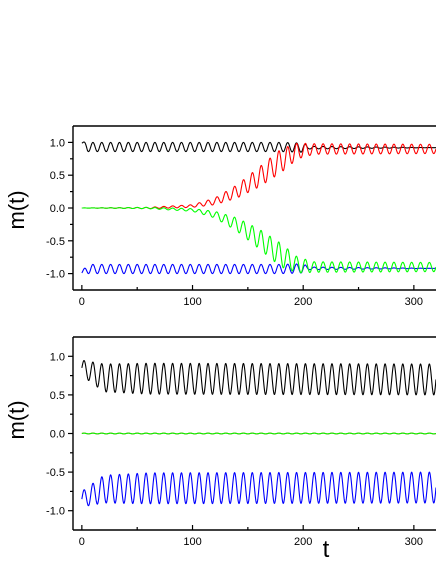  What do you see at coordinates (326, 549) in the screenshot?
I see `bottom-xlabel: t` at bounding box center [326, 549].